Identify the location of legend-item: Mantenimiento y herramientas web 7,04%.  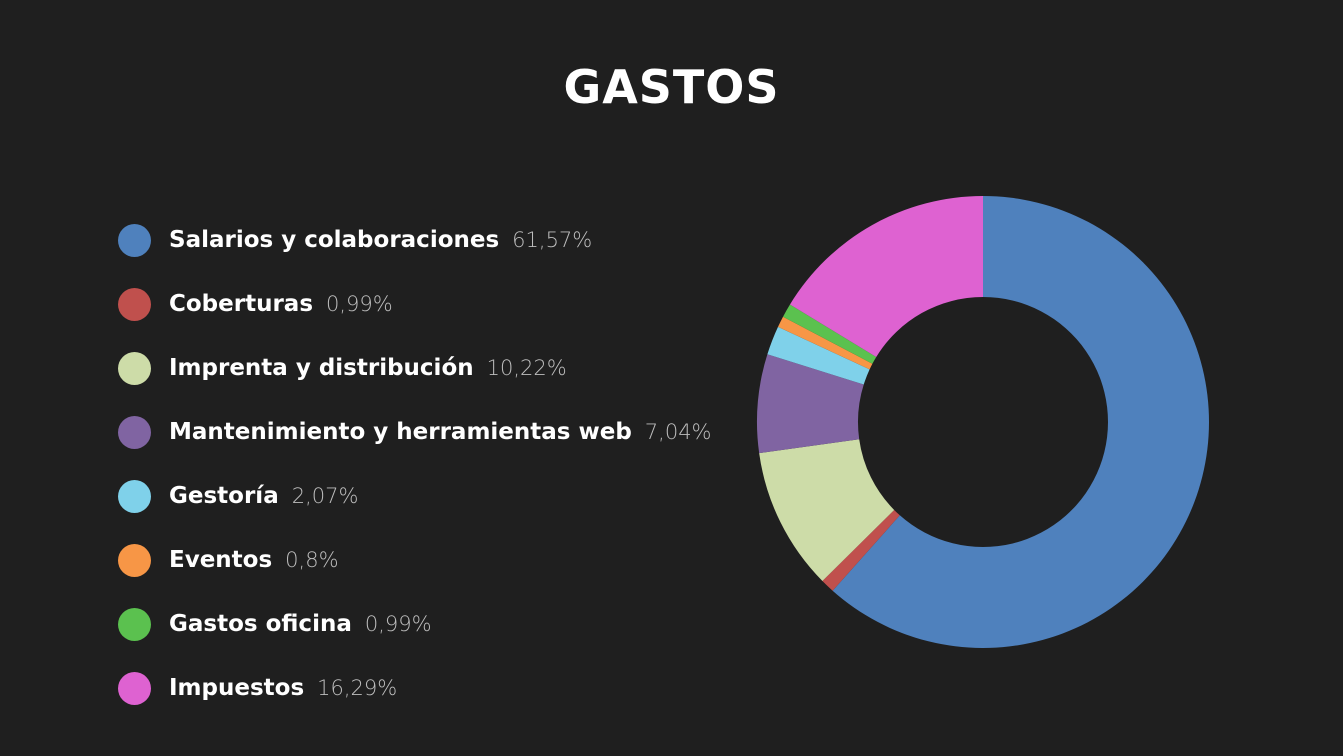
(415, 432).